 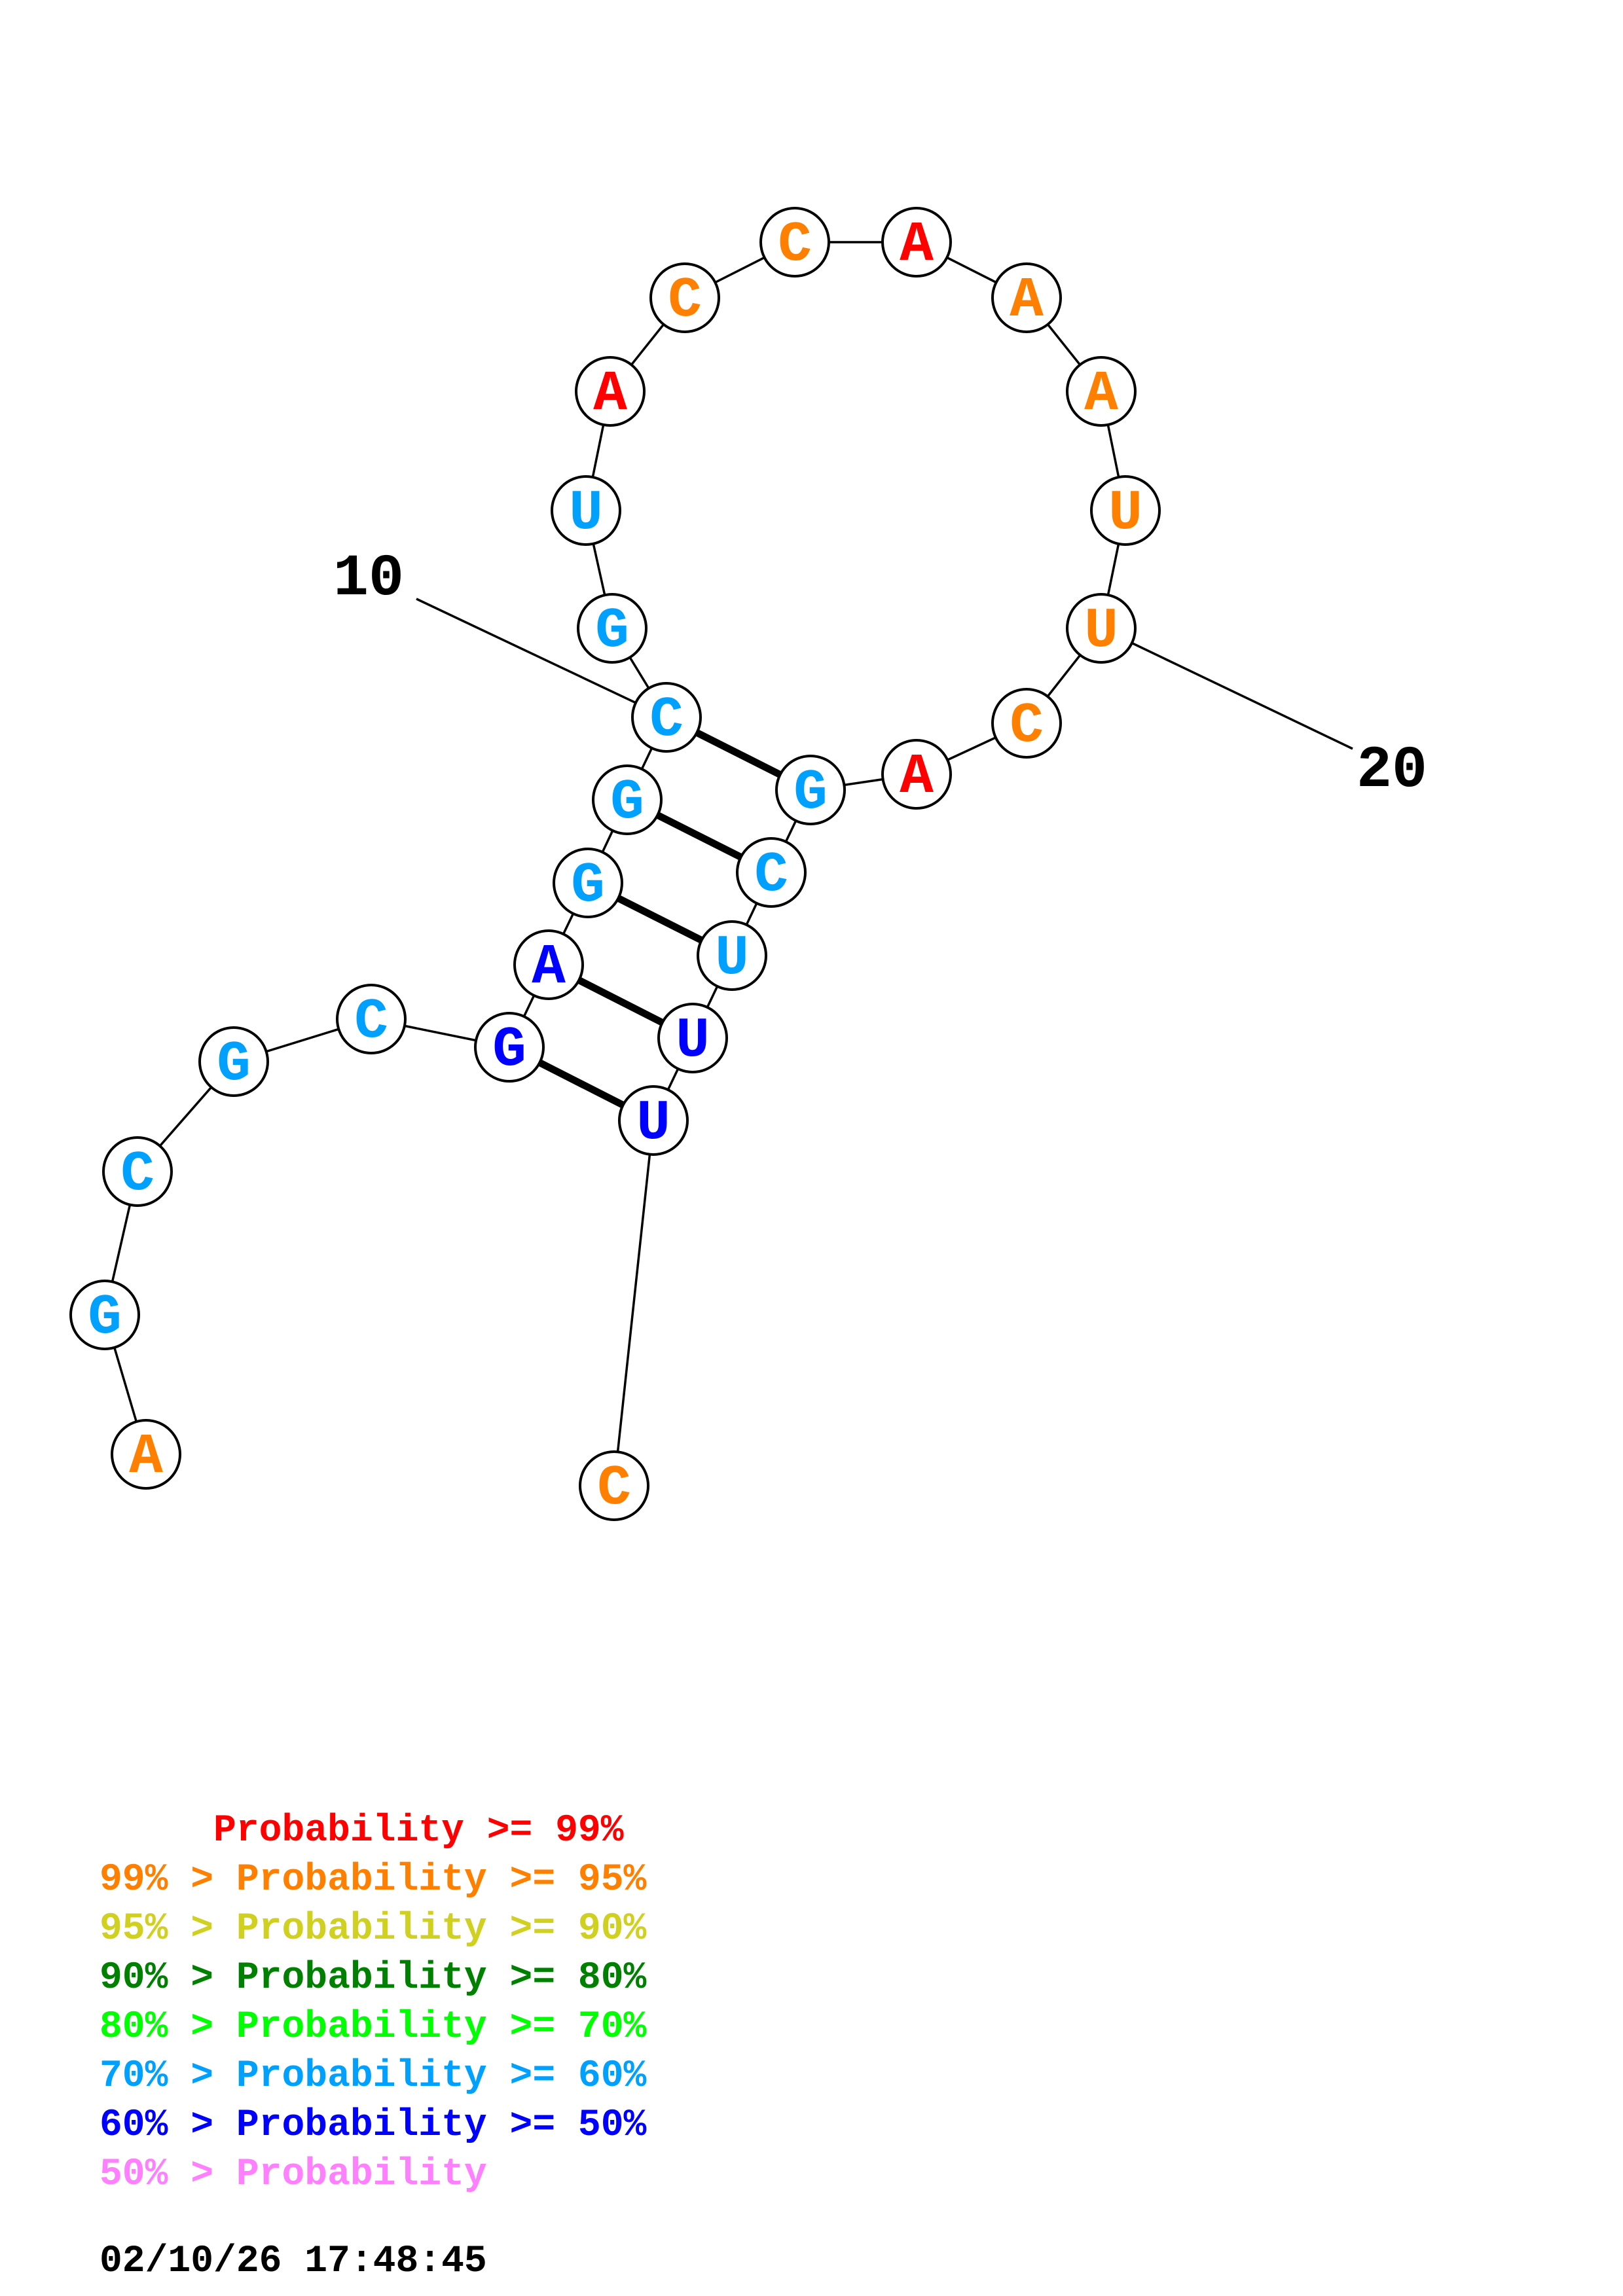 I want to click on backbone-segment, so click(x=634, y=1303).